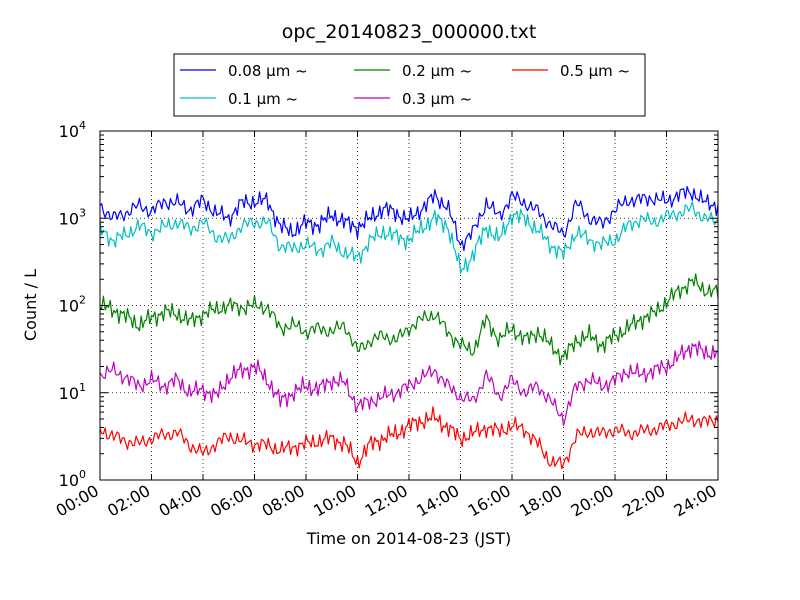 This screenshot has height=600, width=800. Describe the element at coordinates (82, 300) in the screenshot. I see `y-tick-exponent: 2` at that location.